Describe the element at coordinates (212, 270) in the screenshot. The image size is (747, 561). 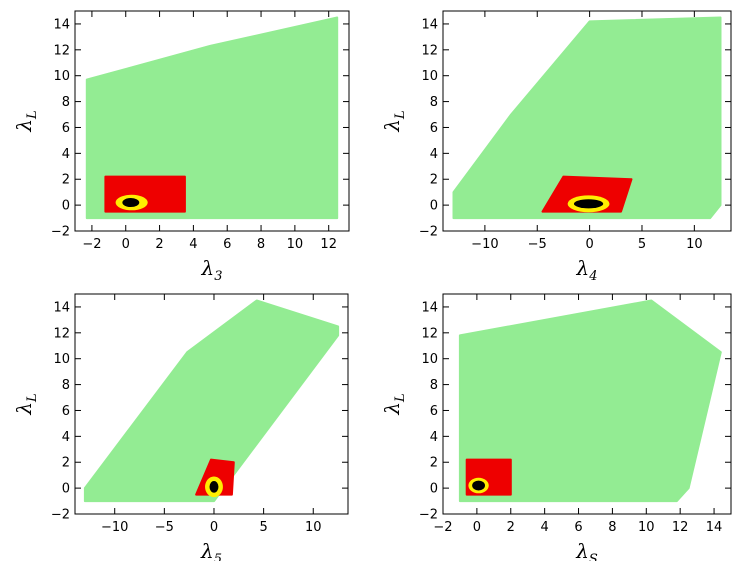
I see `x-axis-label: λ3` at that location.